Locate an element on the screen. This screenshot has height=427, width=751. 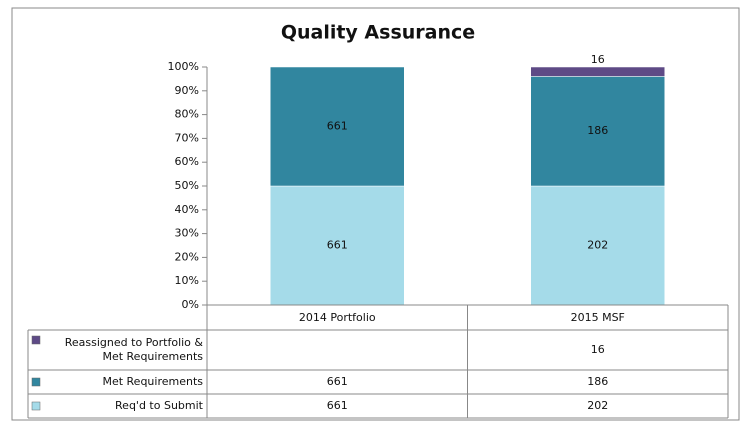
table-value: 186 is located at coordinates (597, 381).